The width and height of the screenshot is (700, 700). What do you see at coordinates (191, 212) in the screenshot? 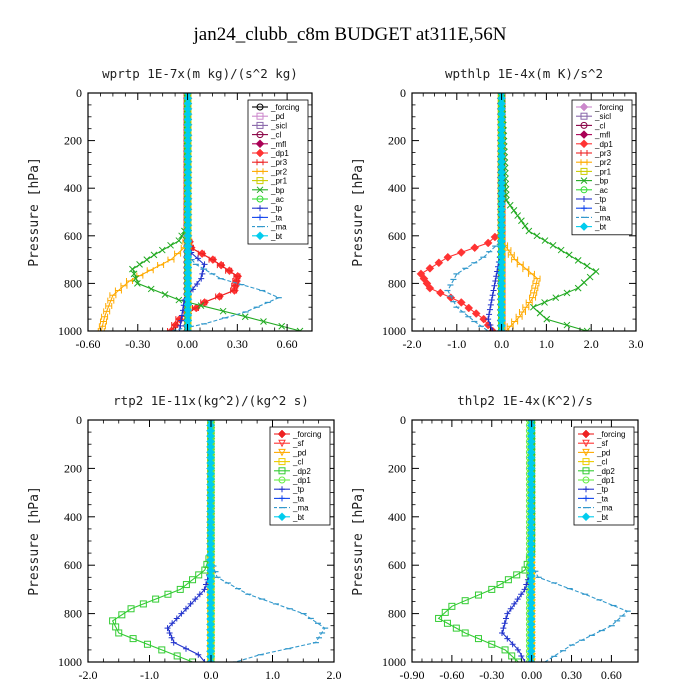
I see `series-line-tp` at bounding box center [191, 212].